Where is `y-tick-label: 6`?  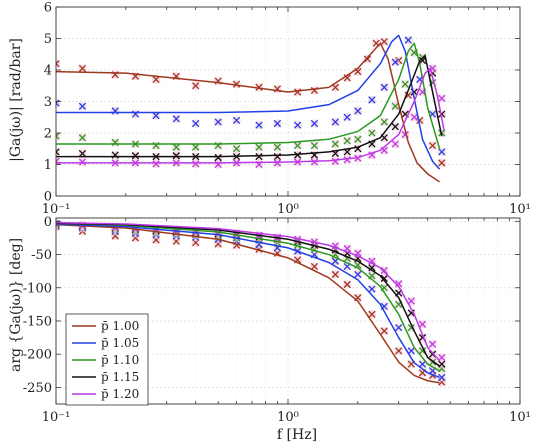 y-tick-label: 6 is located at coordinates (48, 8).